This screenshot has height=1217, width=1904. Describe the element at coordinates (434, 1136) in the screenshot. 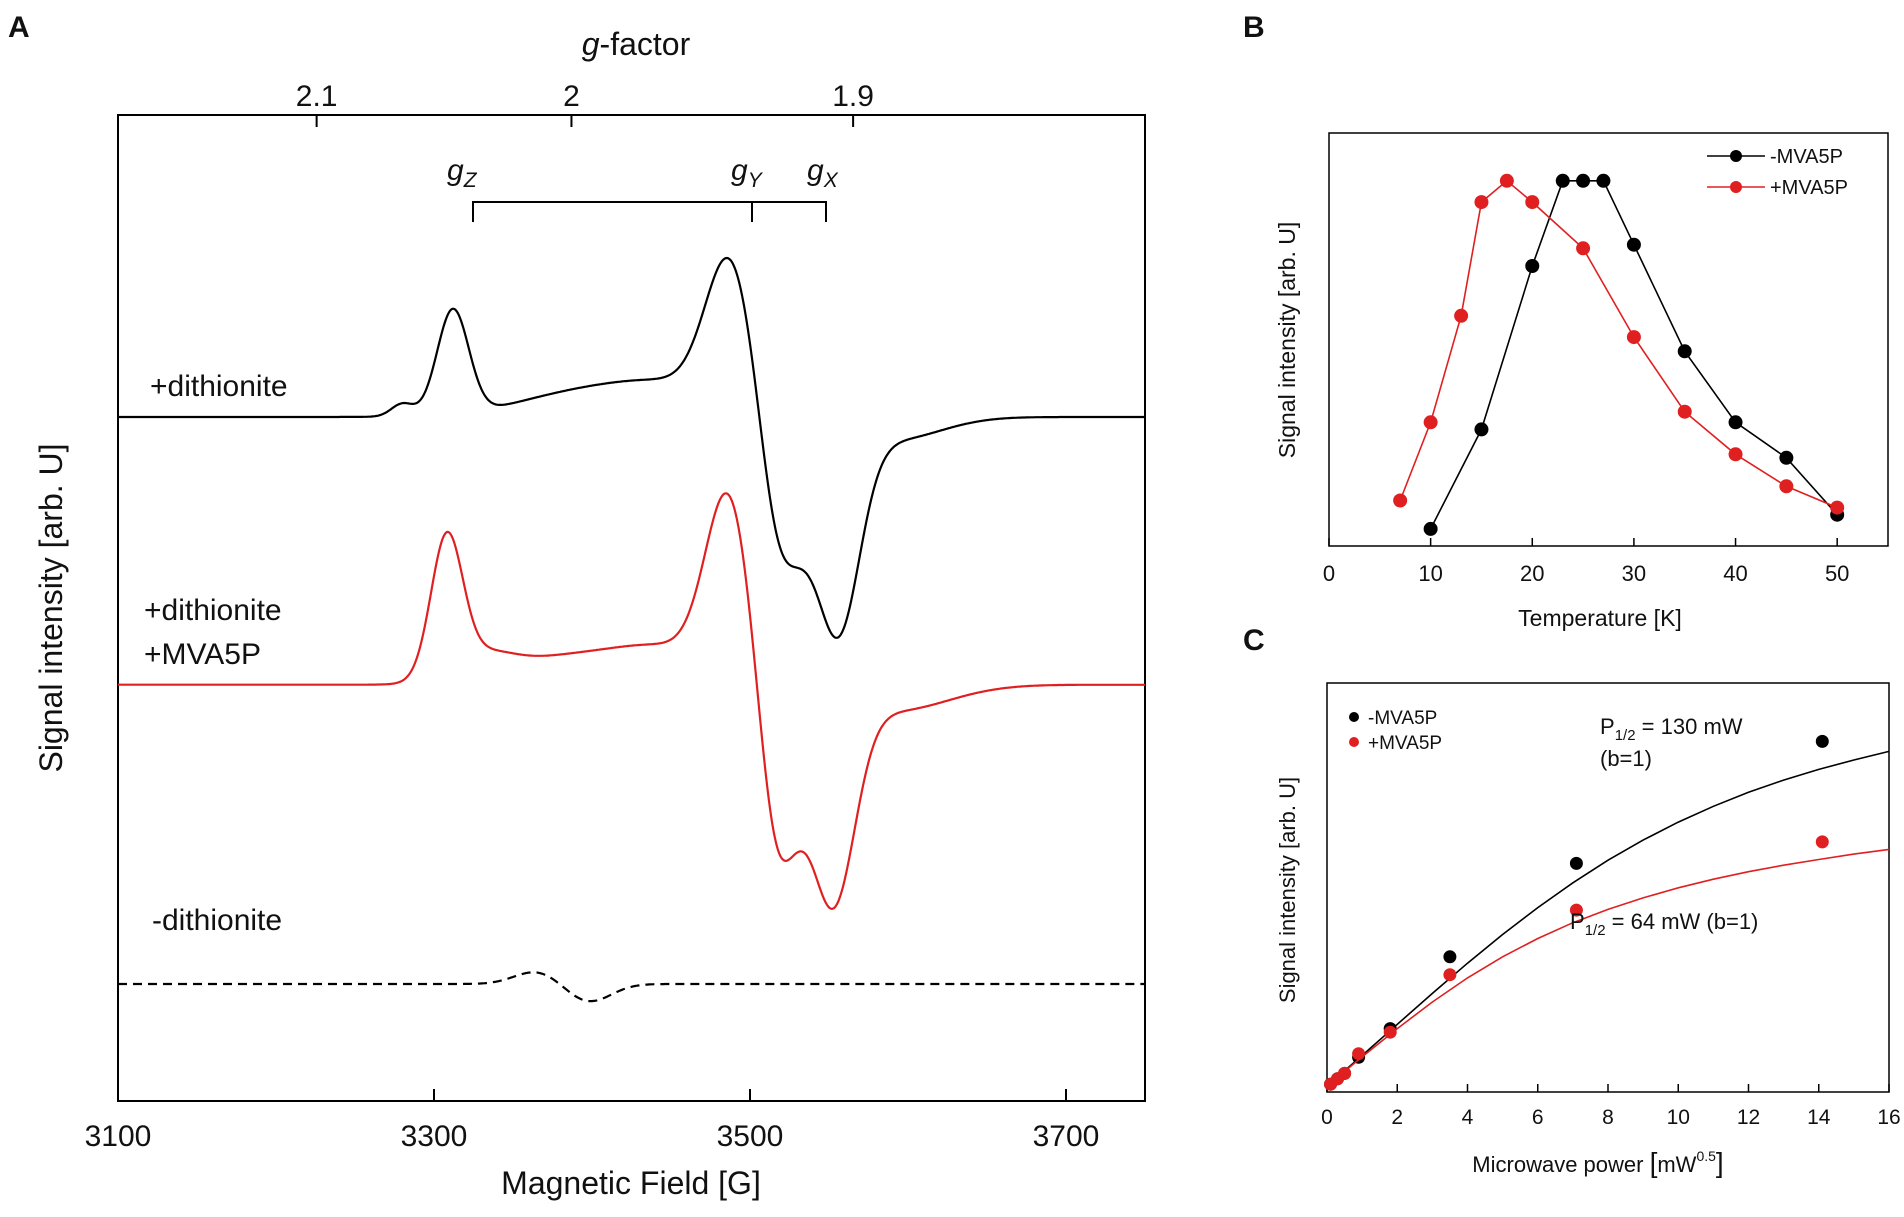

I see `panel-a-x-tick-label: 3300` at that location.